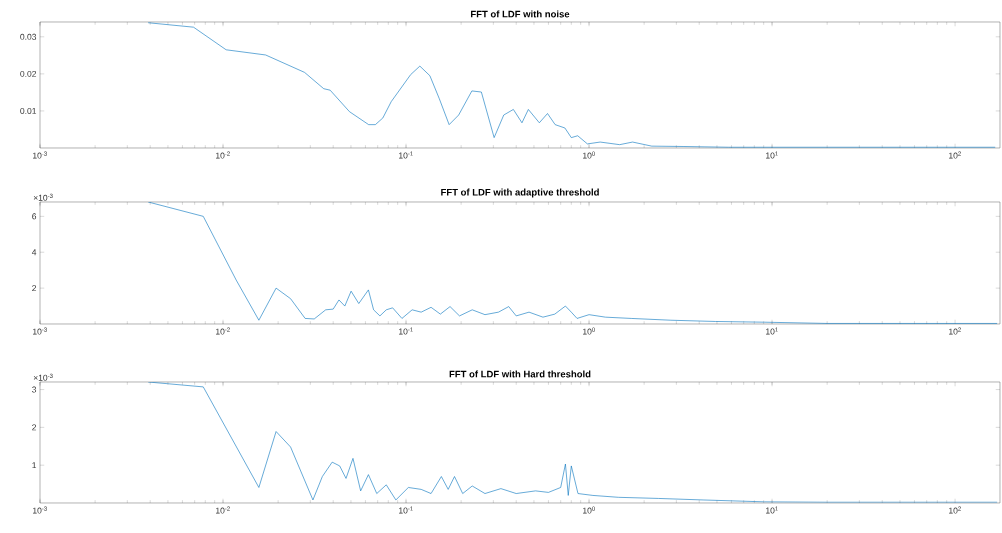 Image resolution: width=1002 pixels, height=533 pixels. Describe the element at coordinates (34, 252) in the screenshot. I see `y-tick-label: 4` at that location.